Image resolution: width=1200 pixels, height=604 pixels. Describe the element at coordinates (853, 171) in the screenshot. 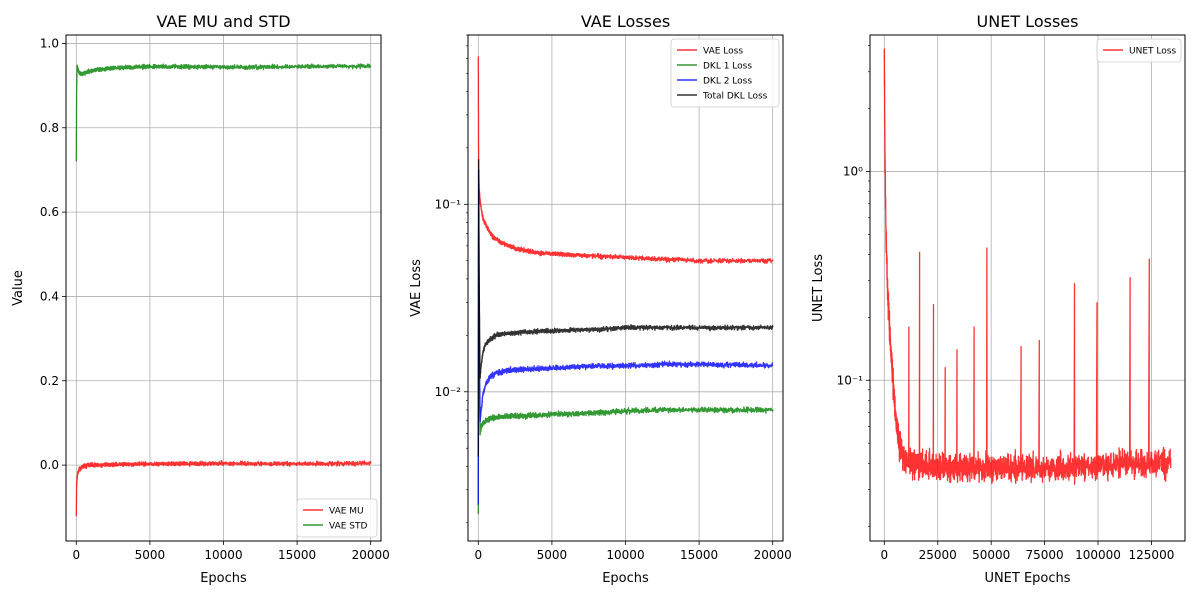

I see `y-tick-label: 10⁰` at that location.